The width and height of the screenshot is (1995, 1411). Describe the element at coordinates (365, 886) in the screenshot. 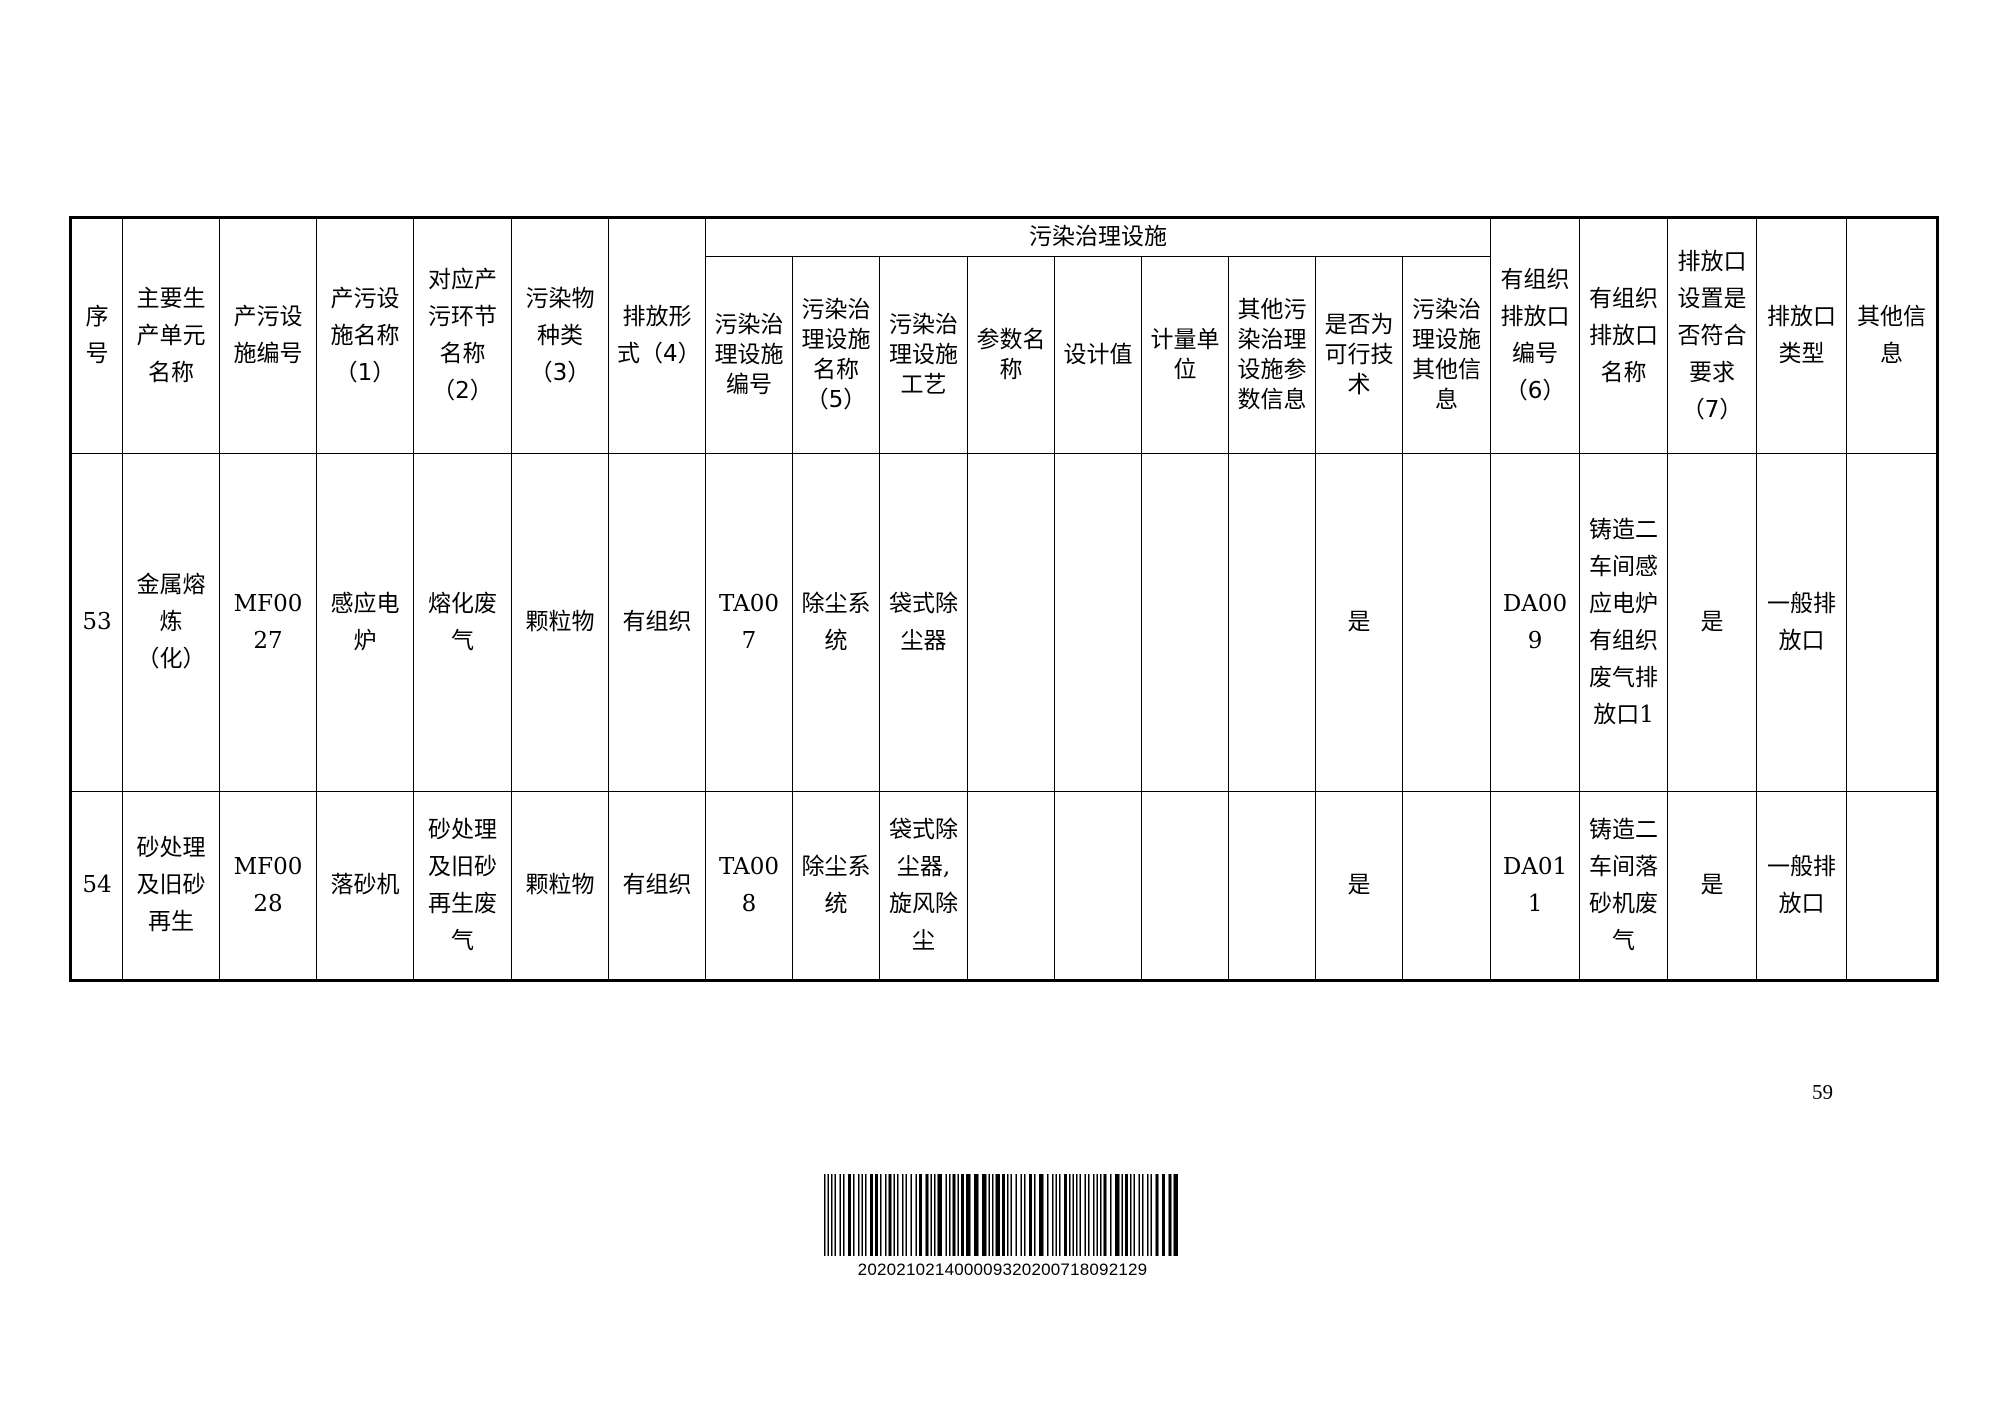

I see `cell-facility-name: 落砂机` at that location.